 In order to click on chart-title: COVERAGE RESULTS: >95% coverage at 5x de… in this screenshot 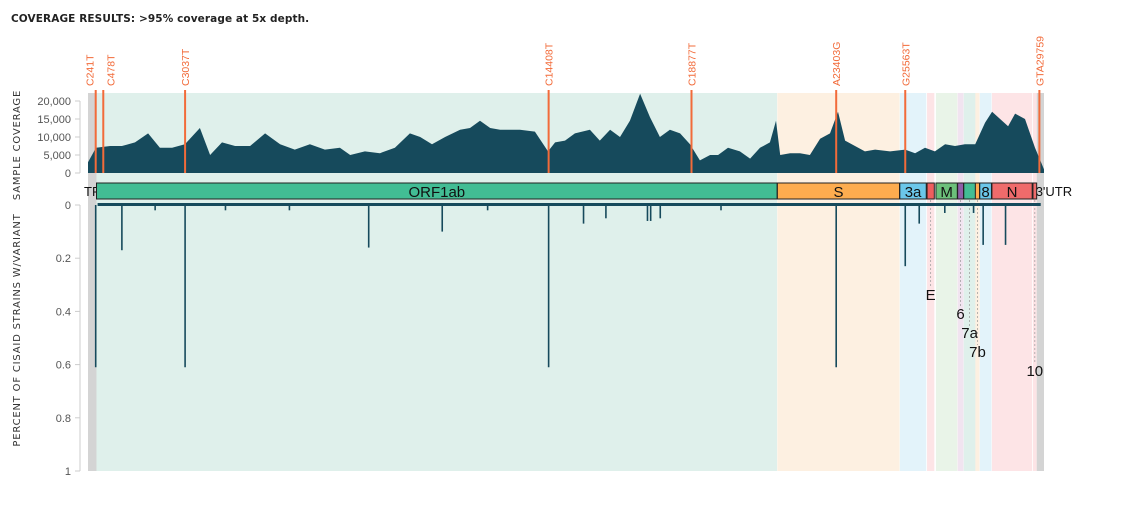, I will do `click(160, 19)`.